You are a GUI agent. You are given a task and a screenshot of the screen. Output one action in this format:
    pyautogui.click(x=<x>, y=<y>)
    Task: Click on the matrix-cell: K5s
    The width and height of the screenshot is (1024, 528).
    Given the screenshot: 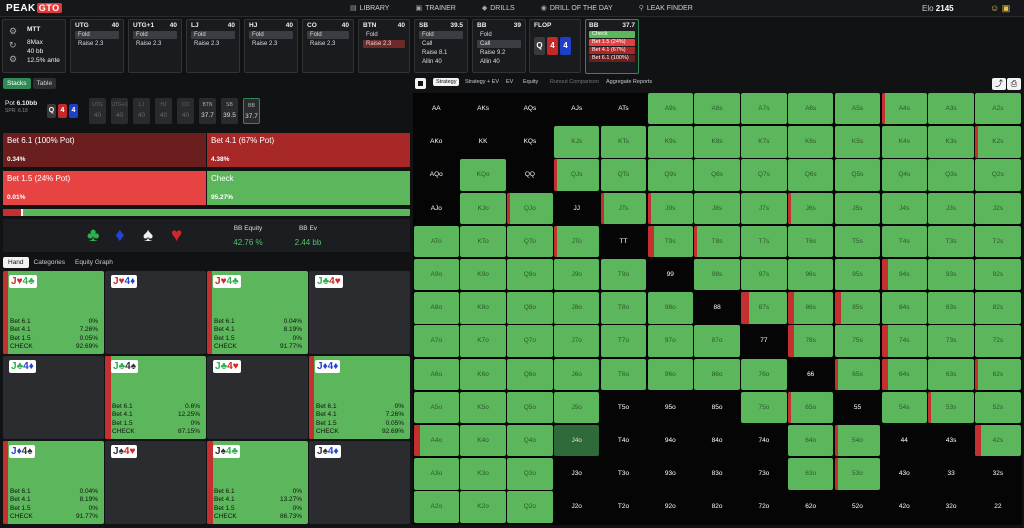 What is the action you would take?
    pyautogui.click(x=857, y=142)
    